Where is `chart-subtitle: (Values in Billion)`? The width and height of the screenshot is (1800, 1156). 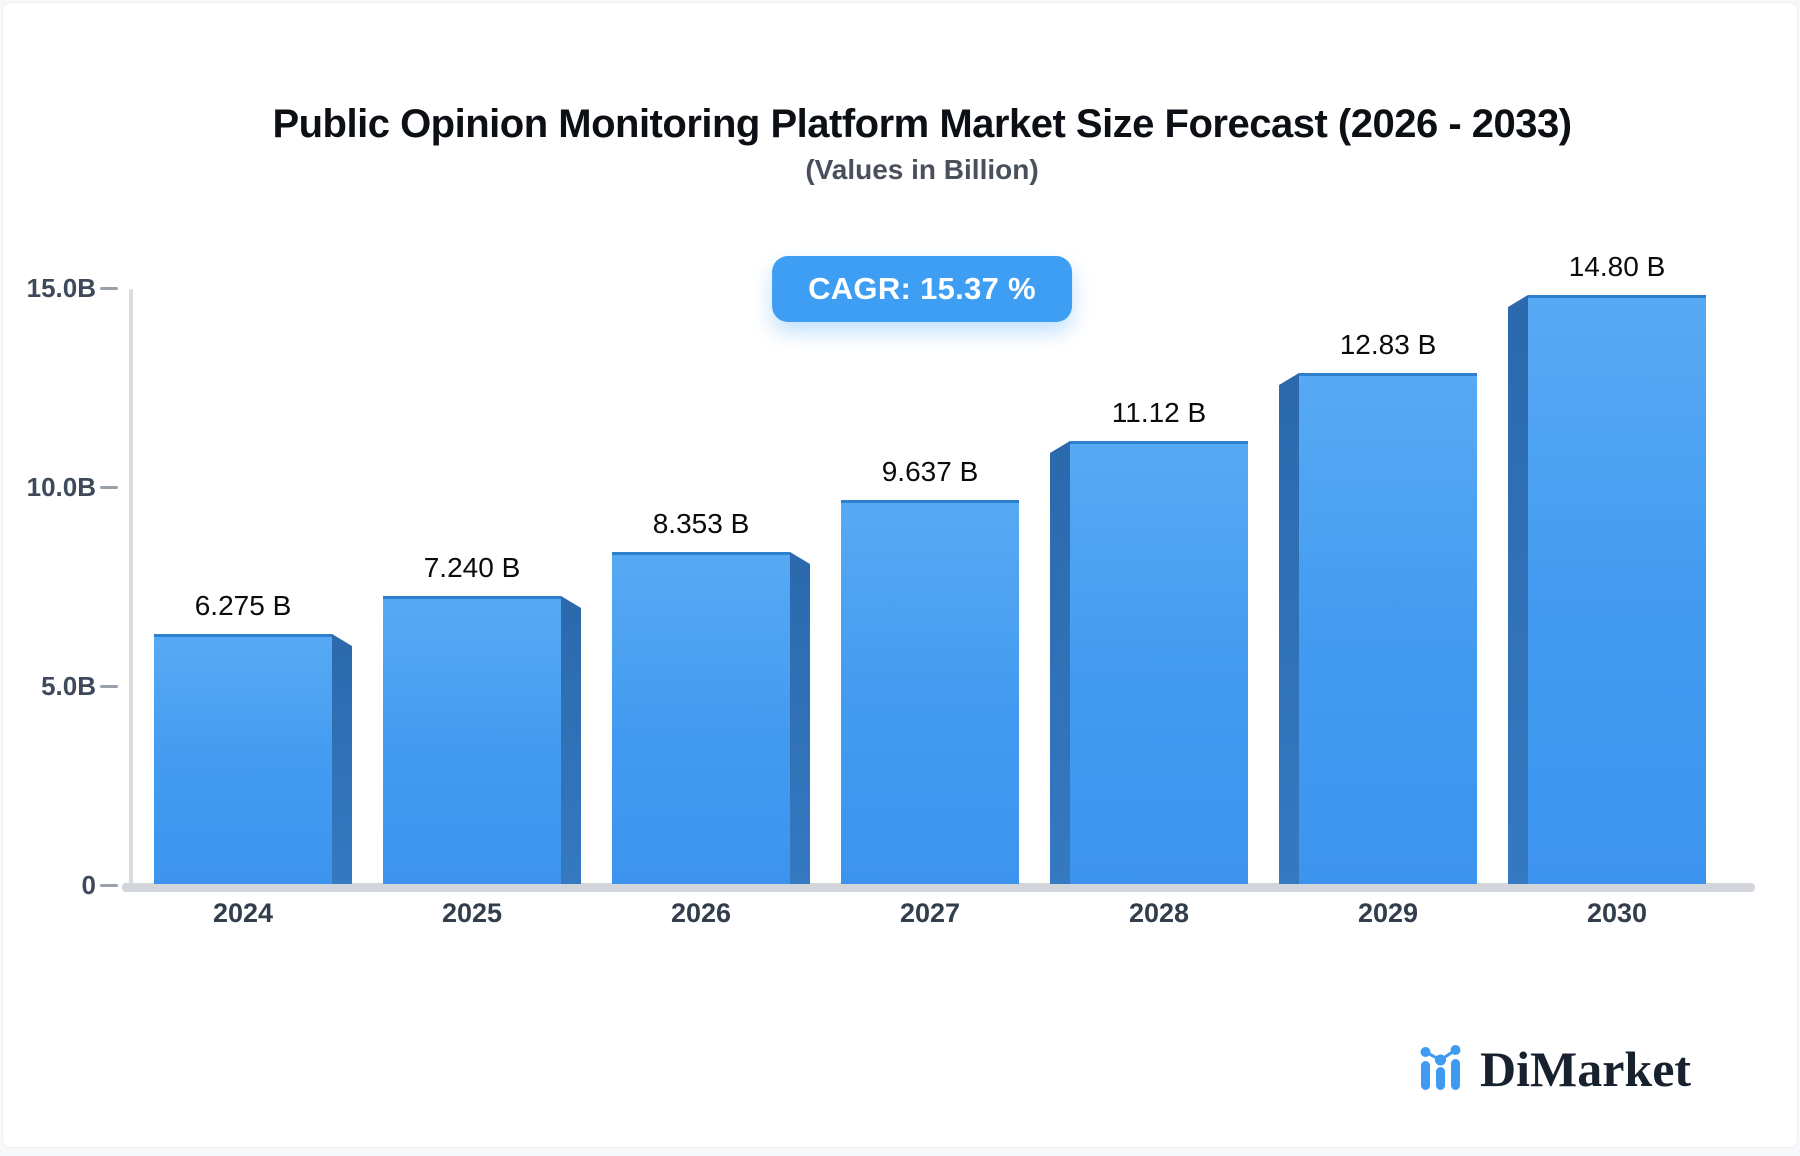 chart-subtitle: (Values in Billion) is located at coordinates (922, 169).